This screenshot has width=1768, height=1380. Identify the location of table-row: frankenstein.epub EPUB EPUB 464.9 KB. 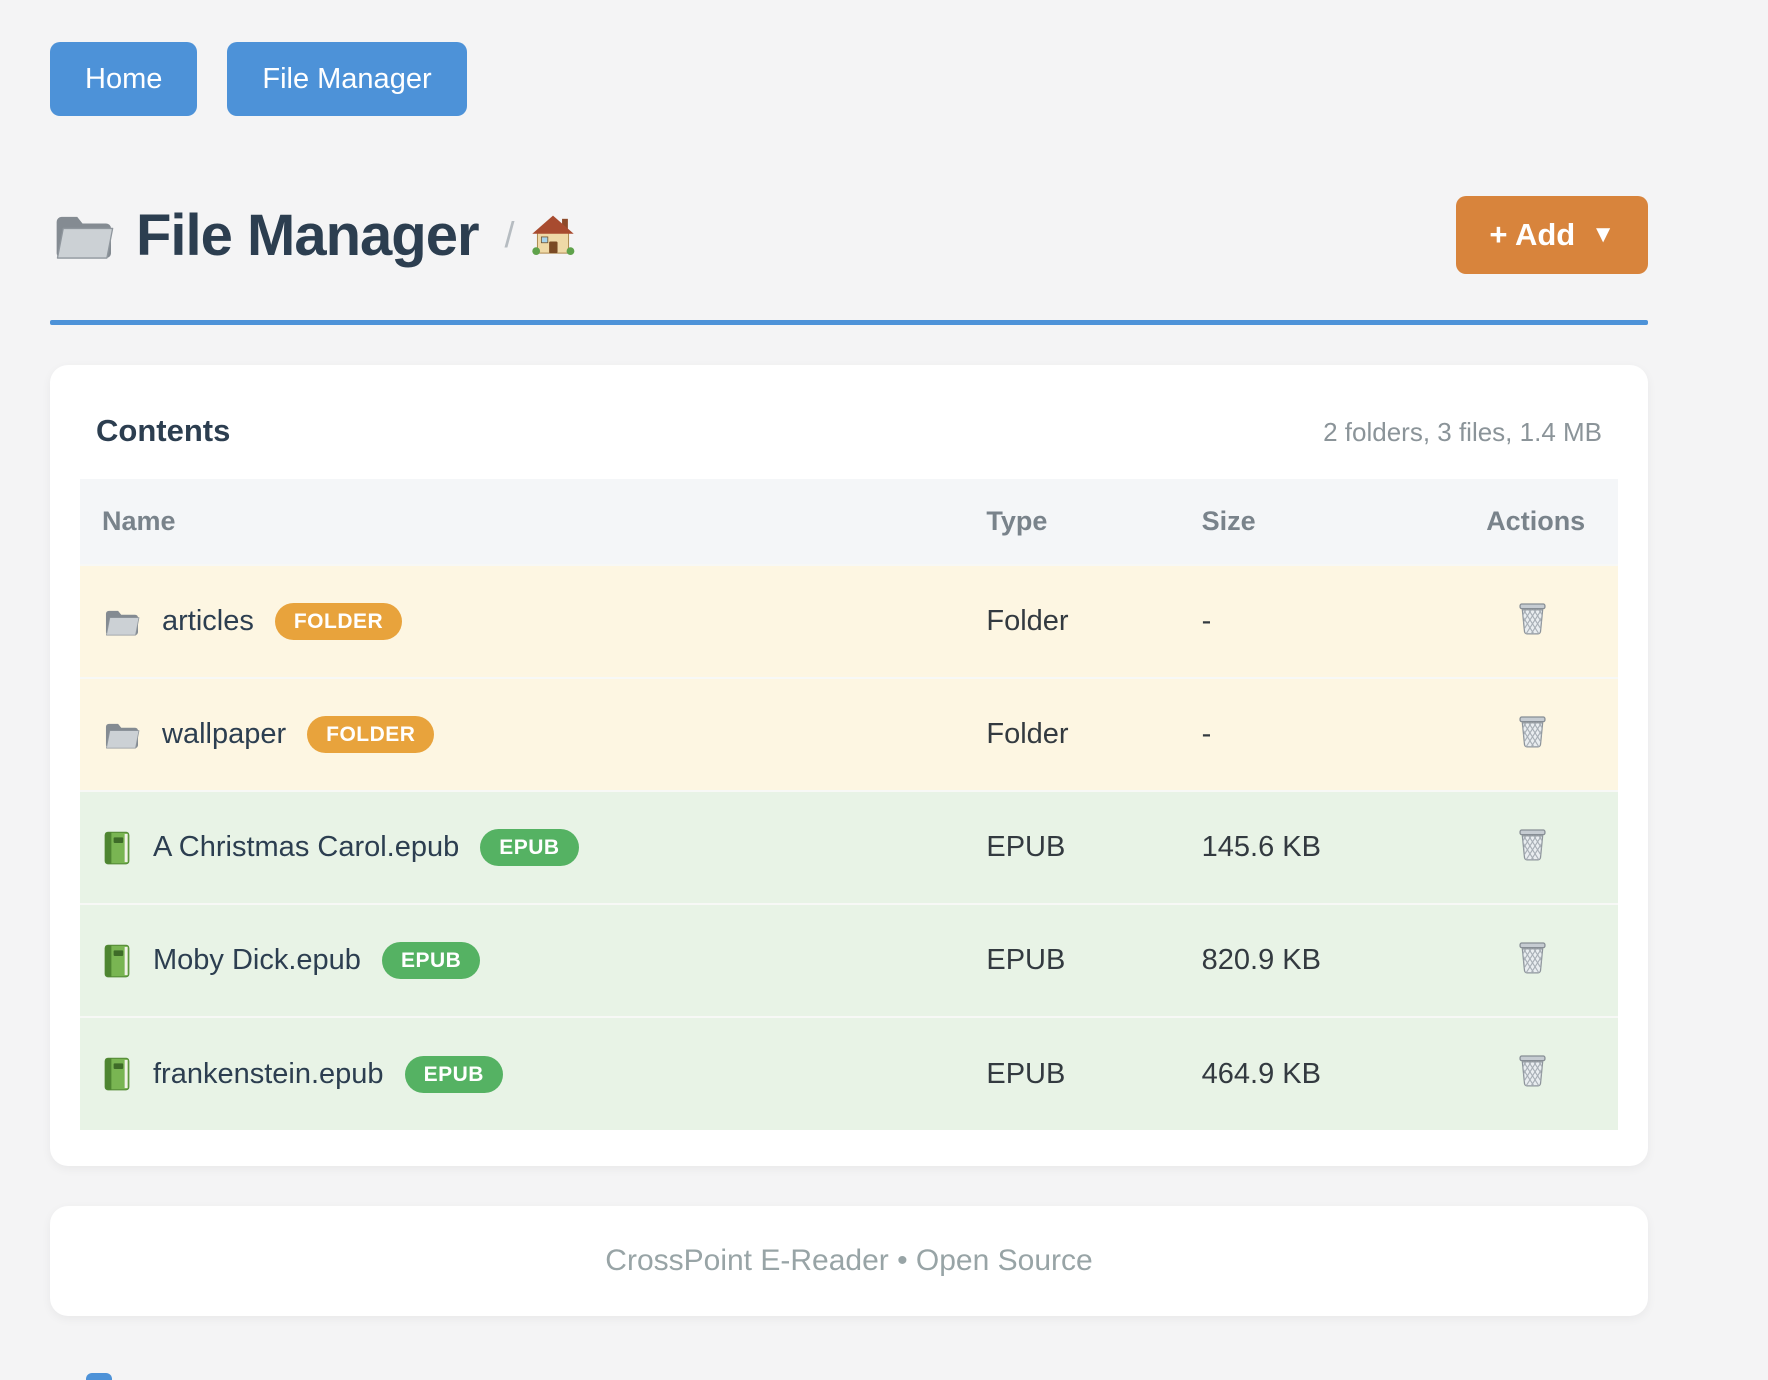
(849, 1073).